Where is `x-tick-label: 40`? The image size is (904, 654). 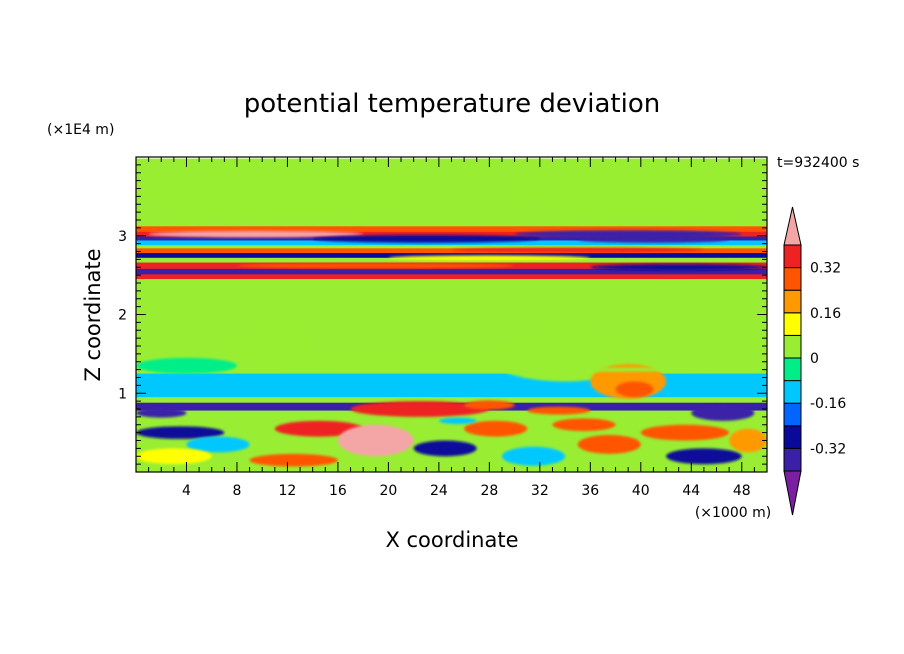
x-tick-label: 40 is located at coordinates (641, 491).